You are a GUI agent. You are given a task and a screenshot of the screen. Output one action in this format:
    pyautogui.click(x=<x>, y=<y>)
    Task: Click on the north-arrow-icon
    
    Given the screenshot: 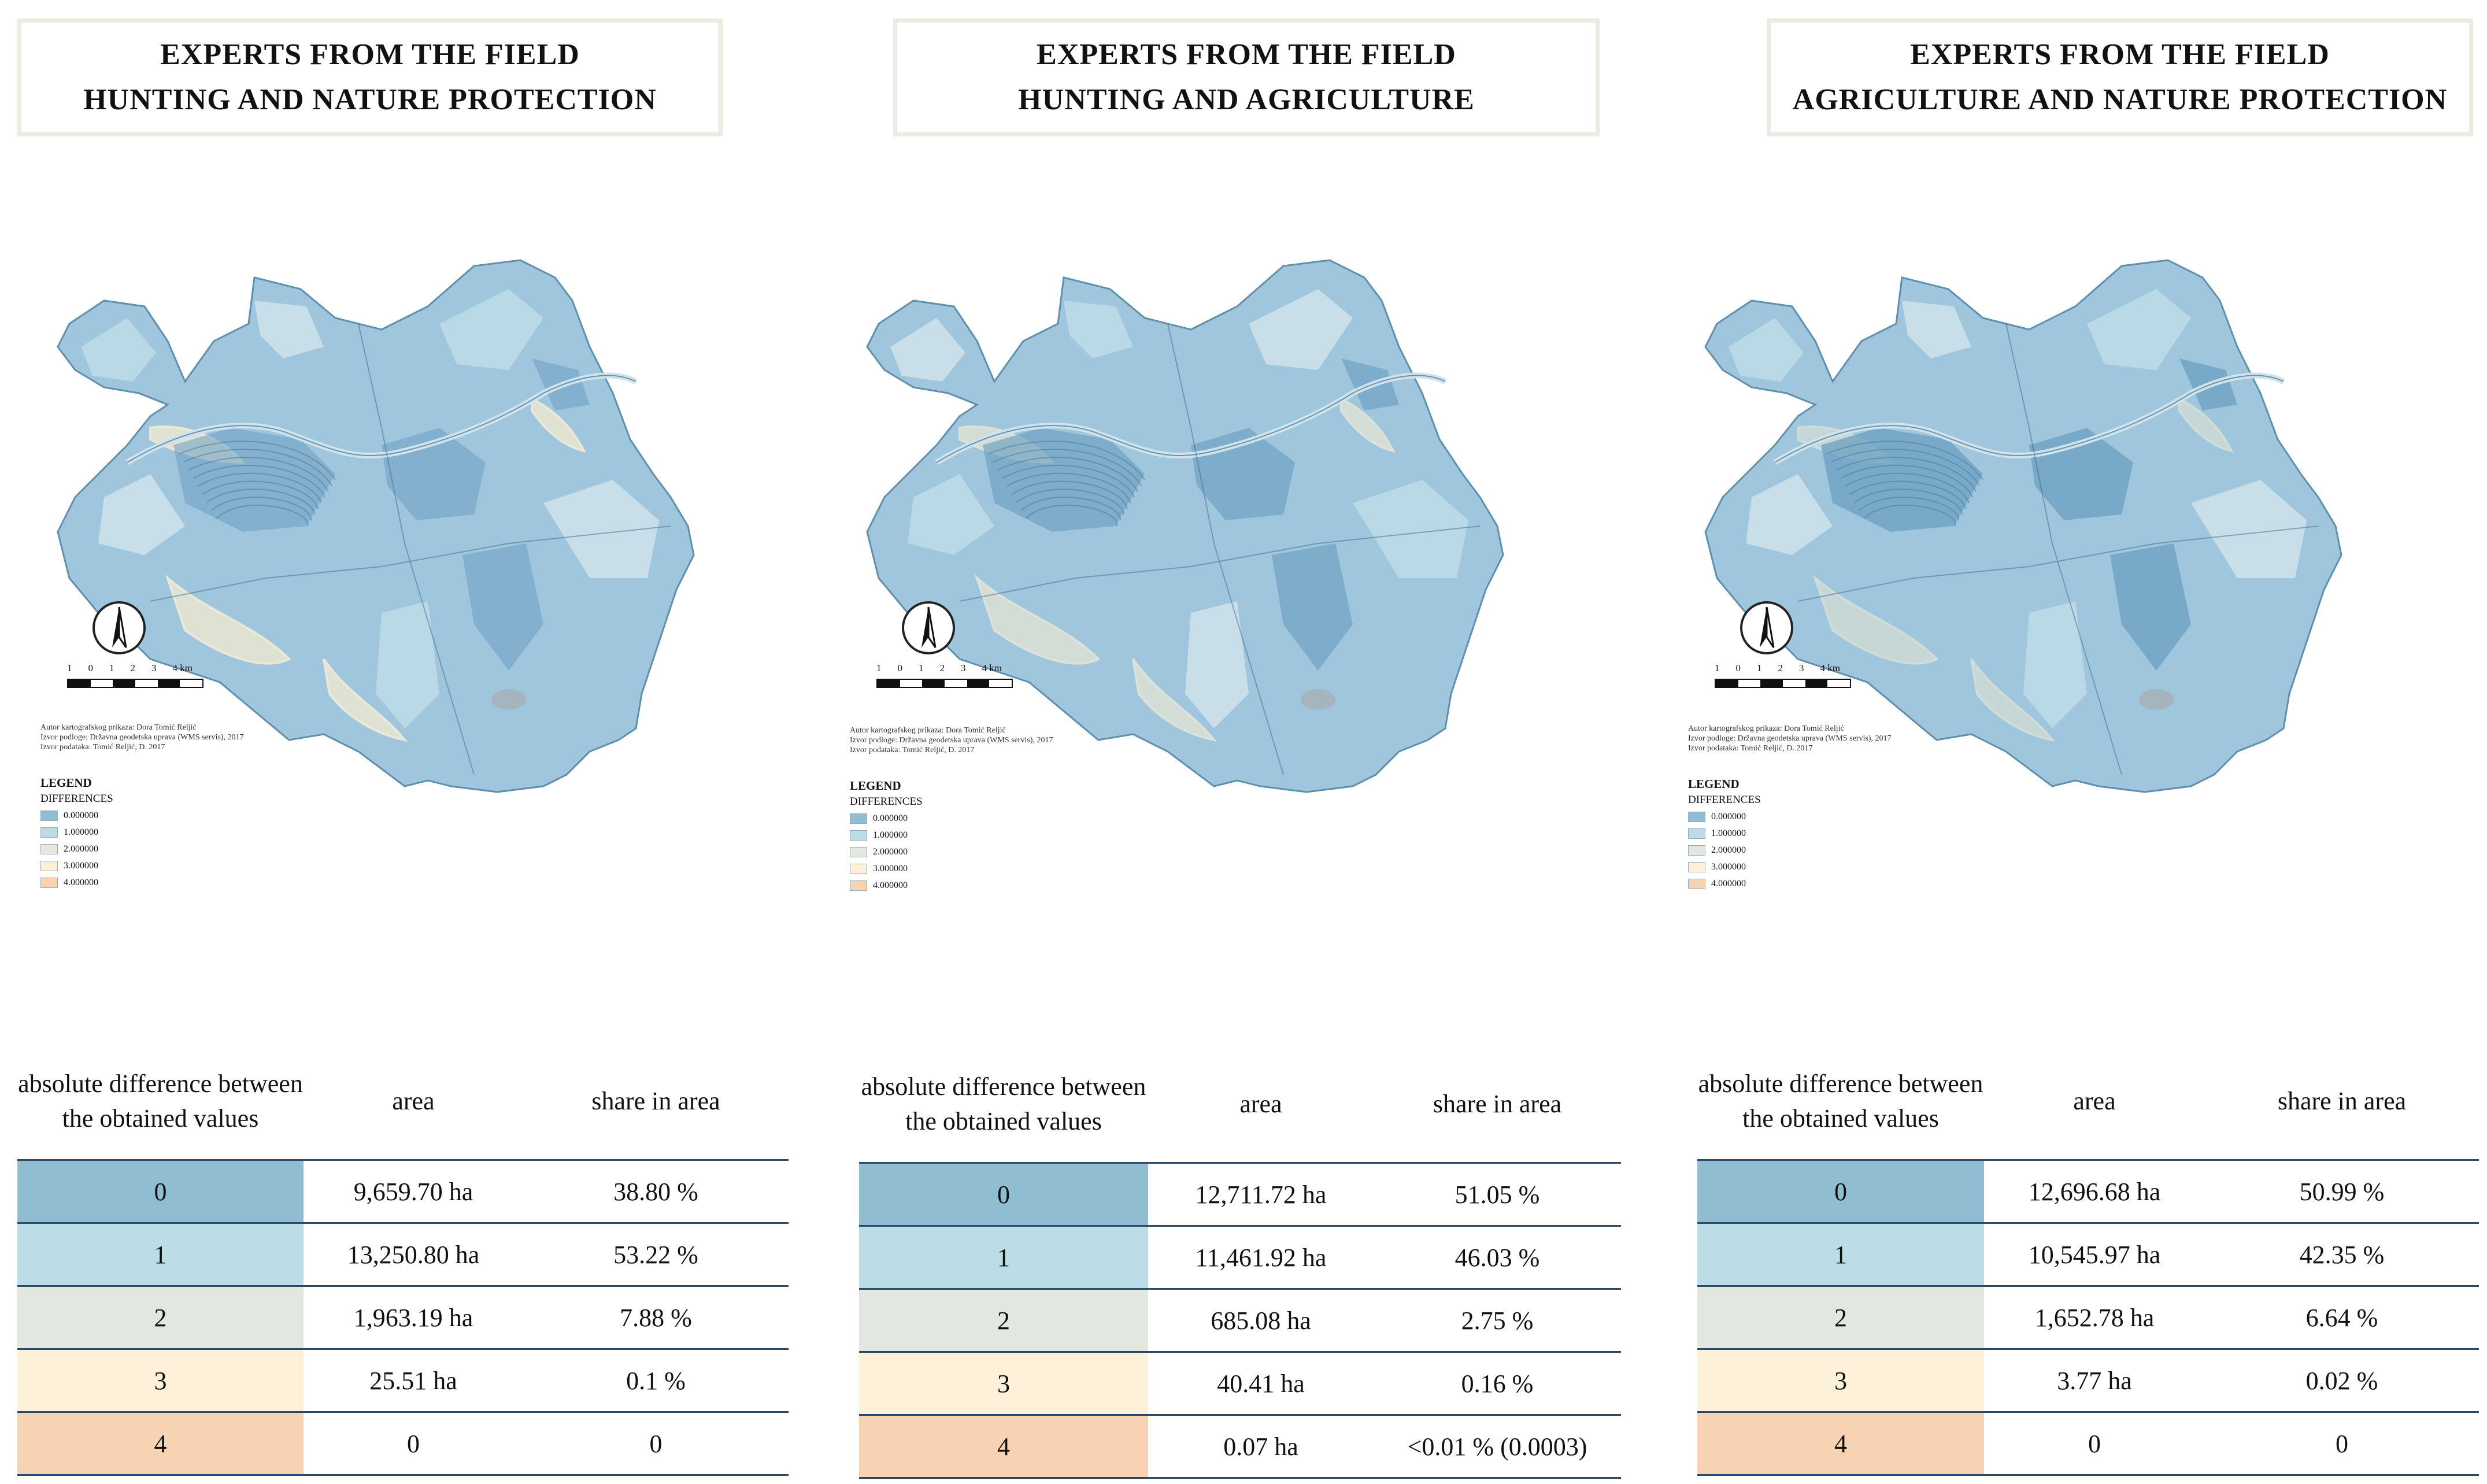 What is the action you would take?
    pyautogui.click(x=119, y=627)
    